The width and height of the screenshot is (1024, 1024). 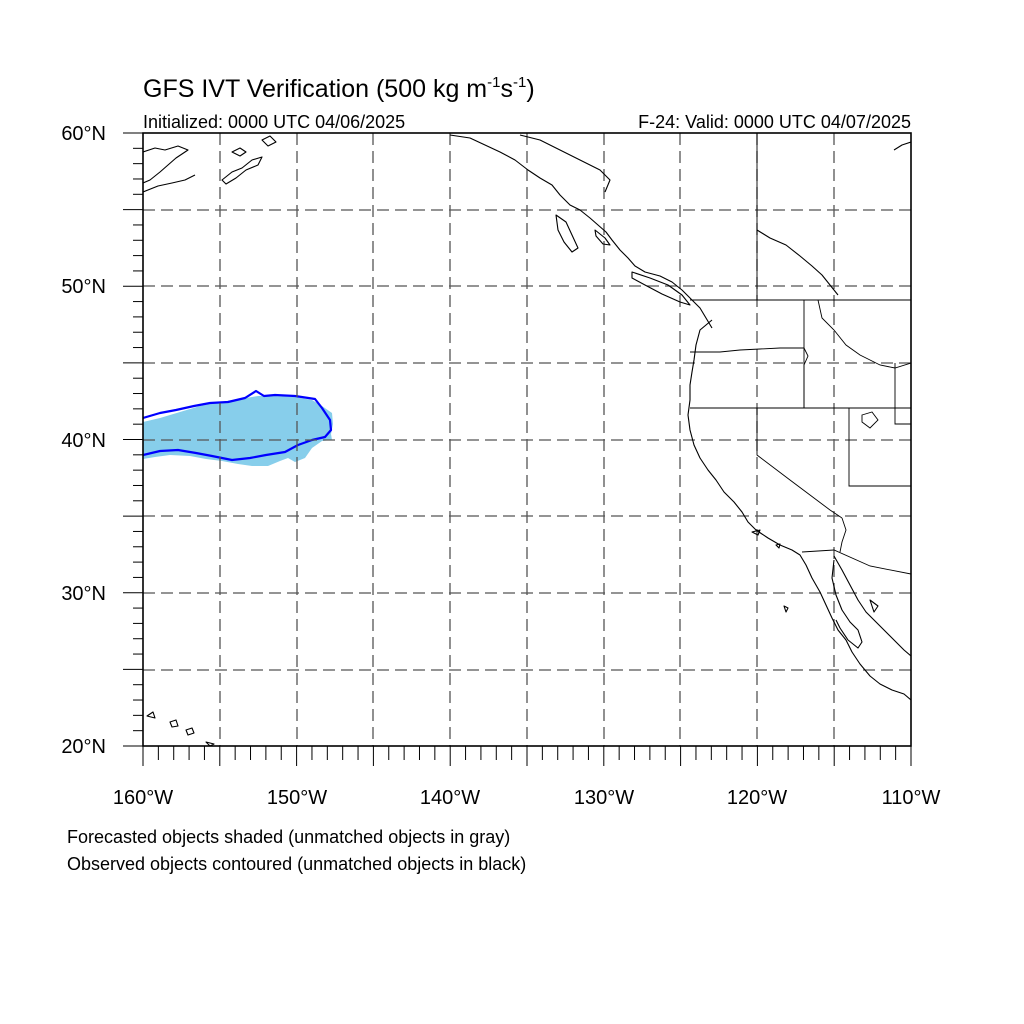 What do you see at coordinates (238, 431) in the screenshot?
I see `forecast-object` at bounding box center [238, 431].